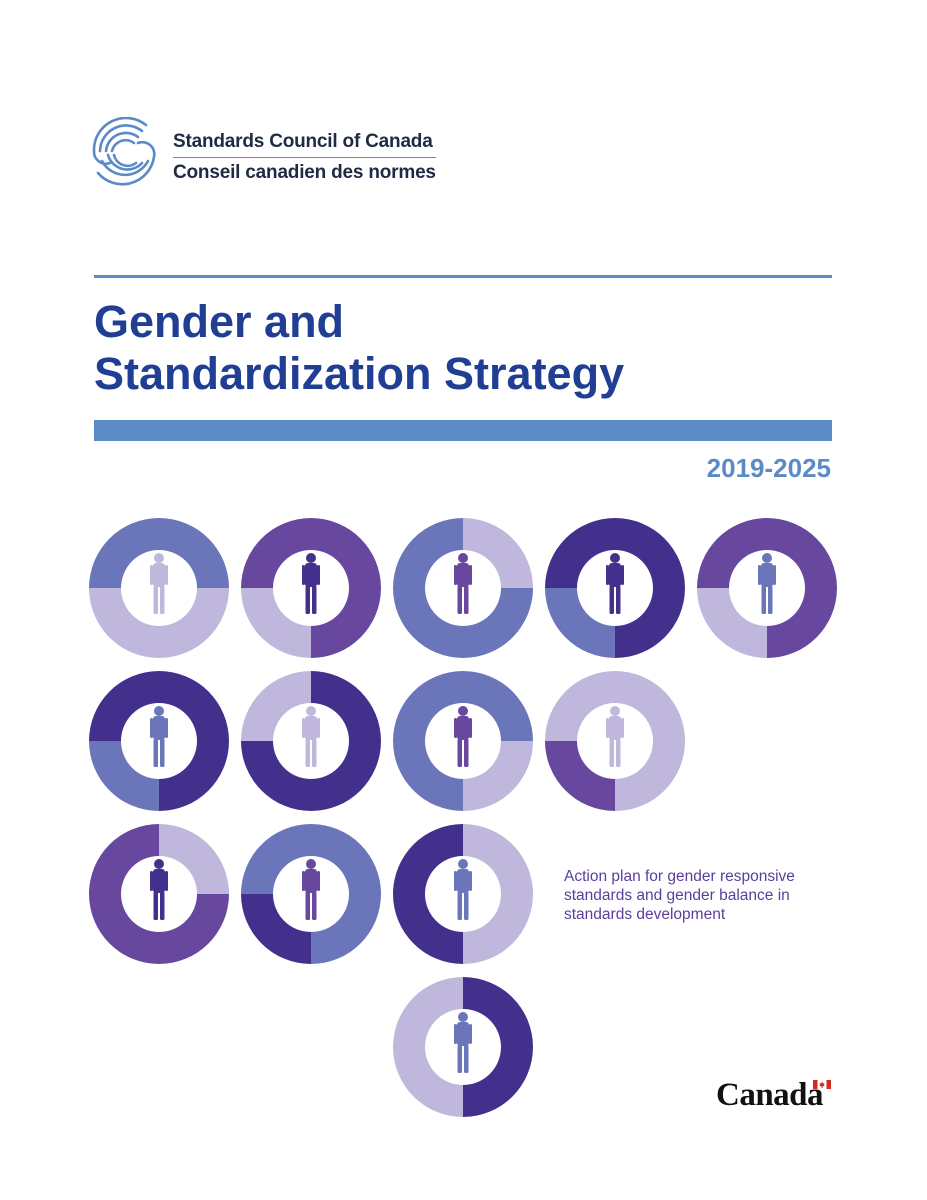 The image size is (927, 1200). Describe the element at coordinates (768, 468) in the screenshot. I see `year-range: 2019-2025` at that location.